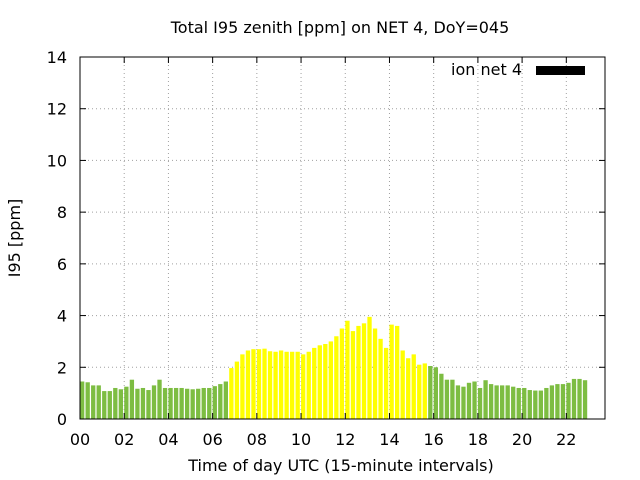 This screenshot has width=640, height=480. I want to click on y-tick-label: 12, so click(57, 109).